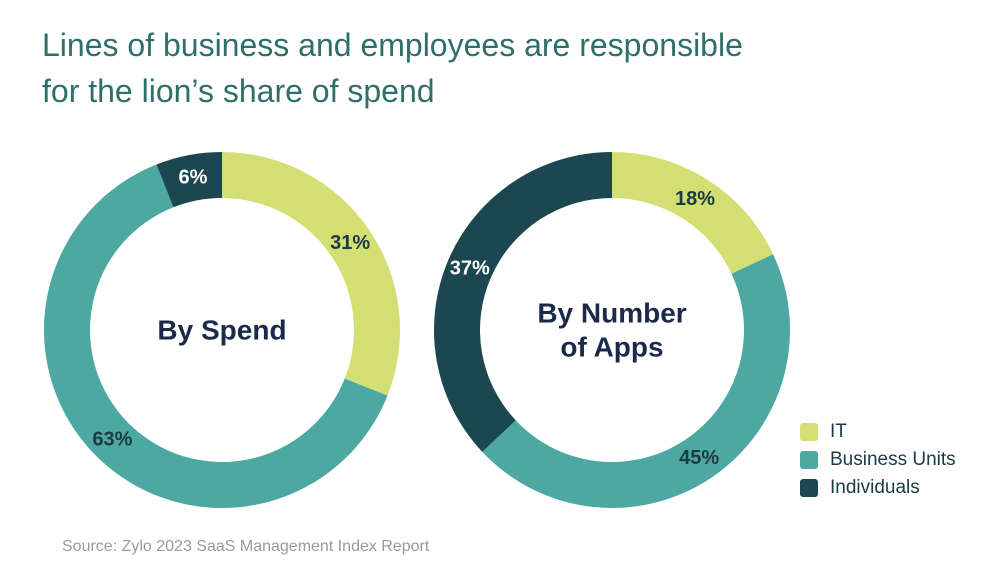 The image size is (1000, 580). I want to click on legend-item-business-units: Business Units, so click(878, 460).